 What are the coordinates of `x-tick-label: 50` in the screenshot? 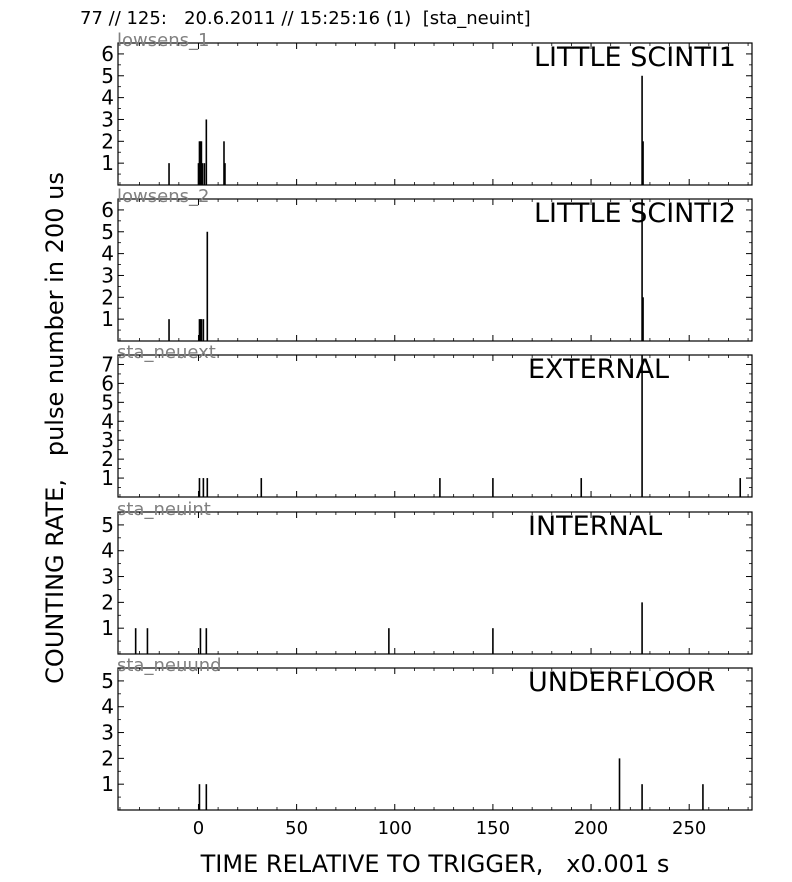 It's located at (296, 828).